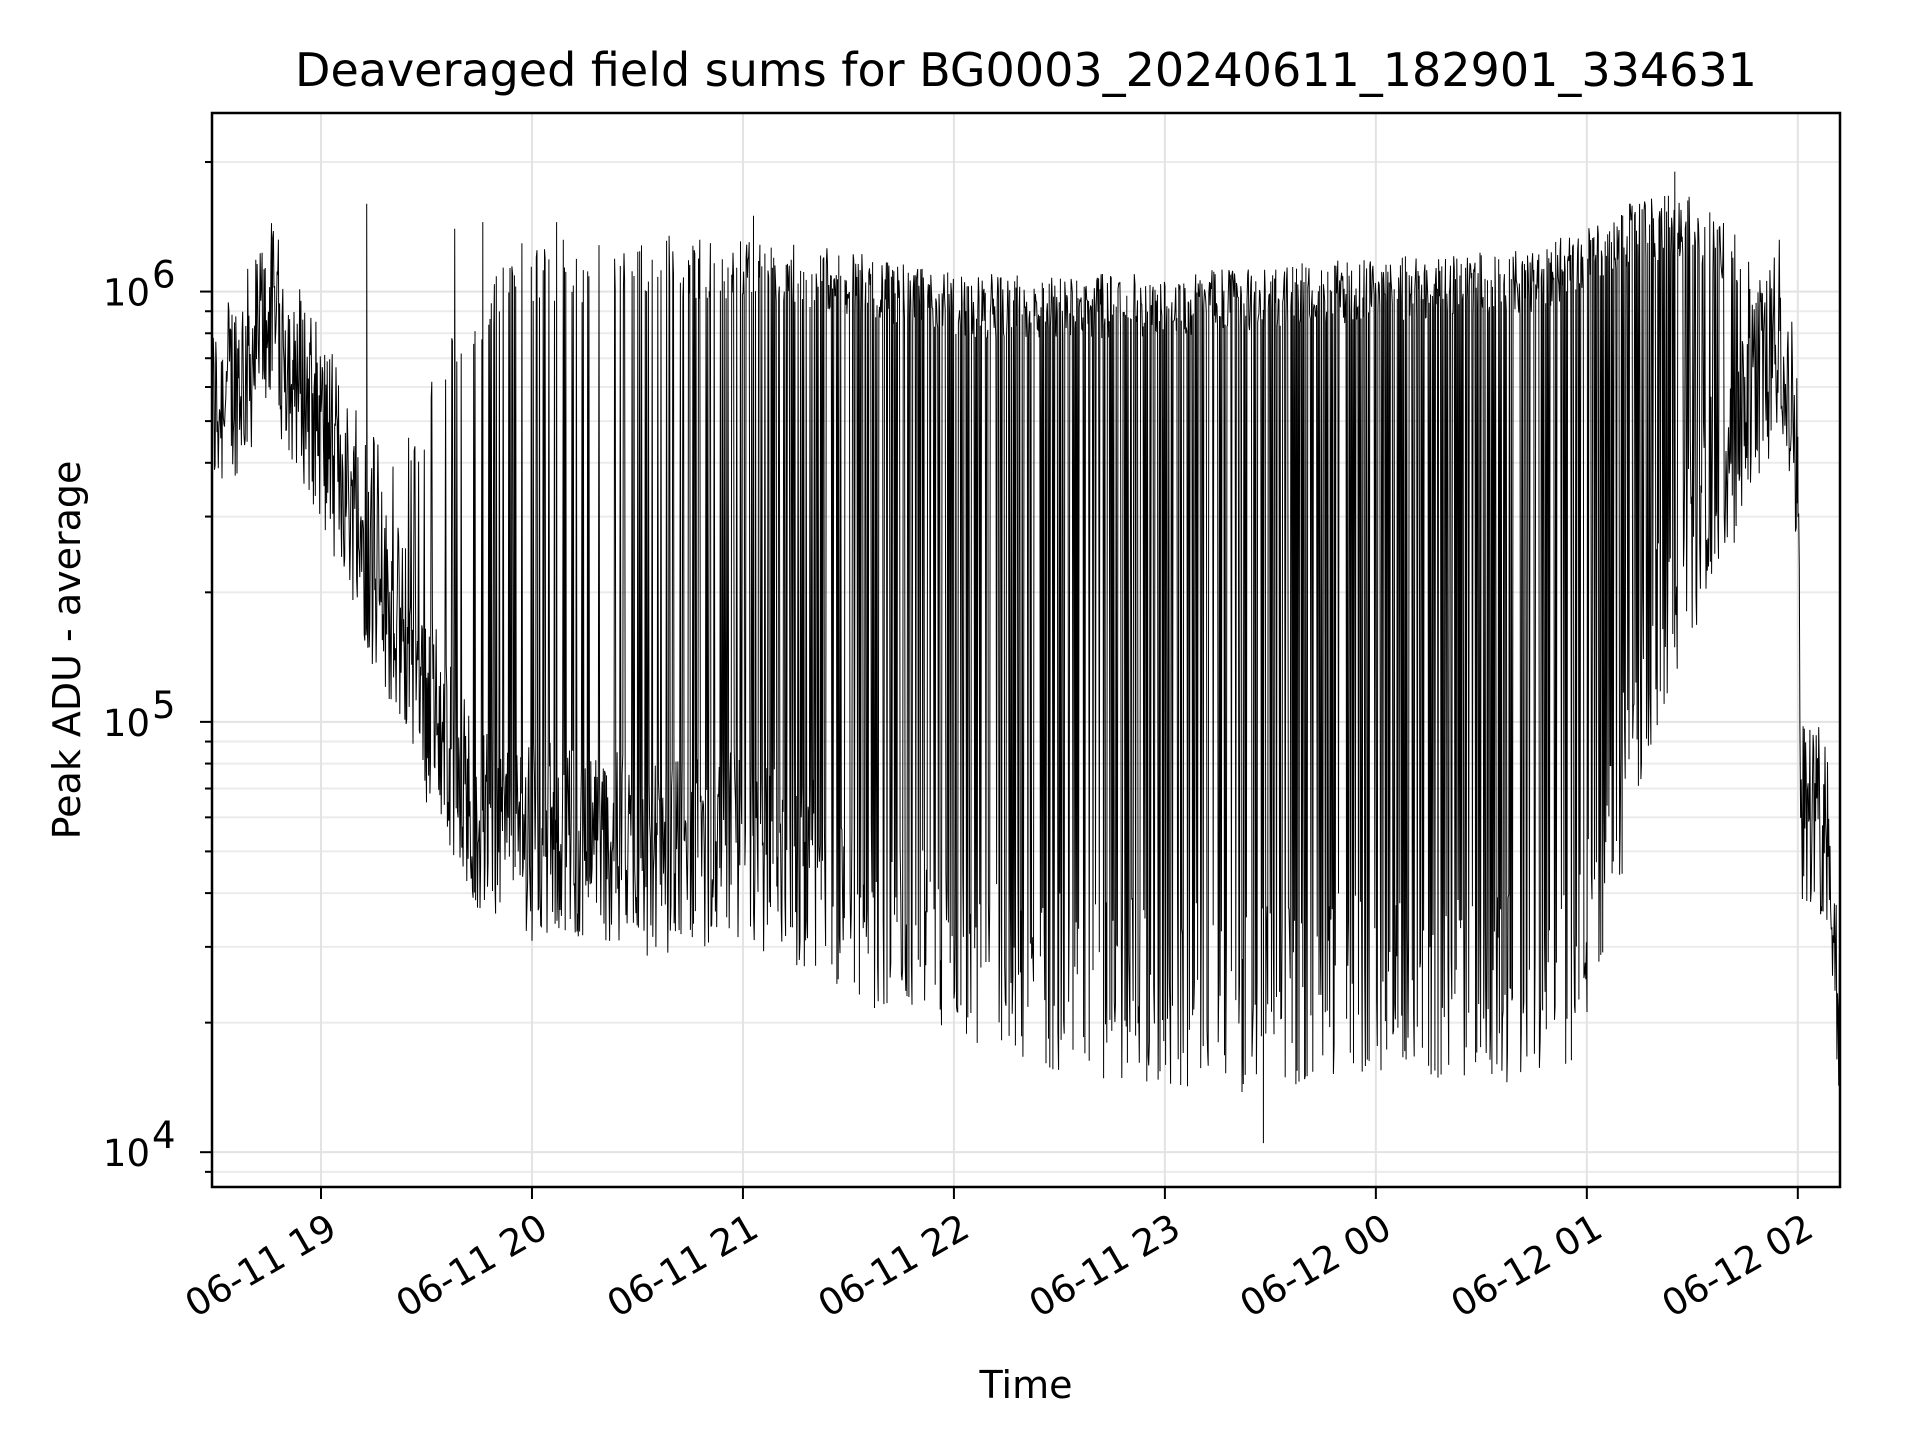 This screenshot has height=1445, width=1920. What do you see at coordinates (164, 1135) in the screenshot?
I see `y-tick-label-exponent: 4` at bounding box center [164, 1135].